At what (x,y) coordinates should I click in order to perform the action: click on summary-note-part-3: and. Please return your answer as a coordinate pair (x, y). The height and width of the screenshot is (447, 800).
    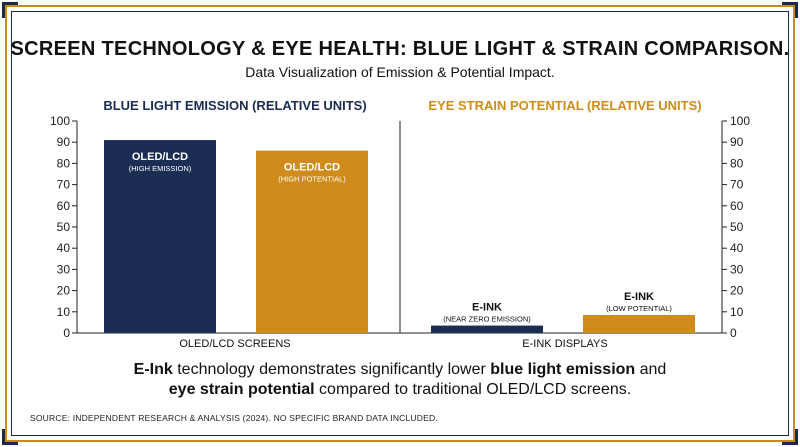
    Looking at the image, I should click on (651, 369).